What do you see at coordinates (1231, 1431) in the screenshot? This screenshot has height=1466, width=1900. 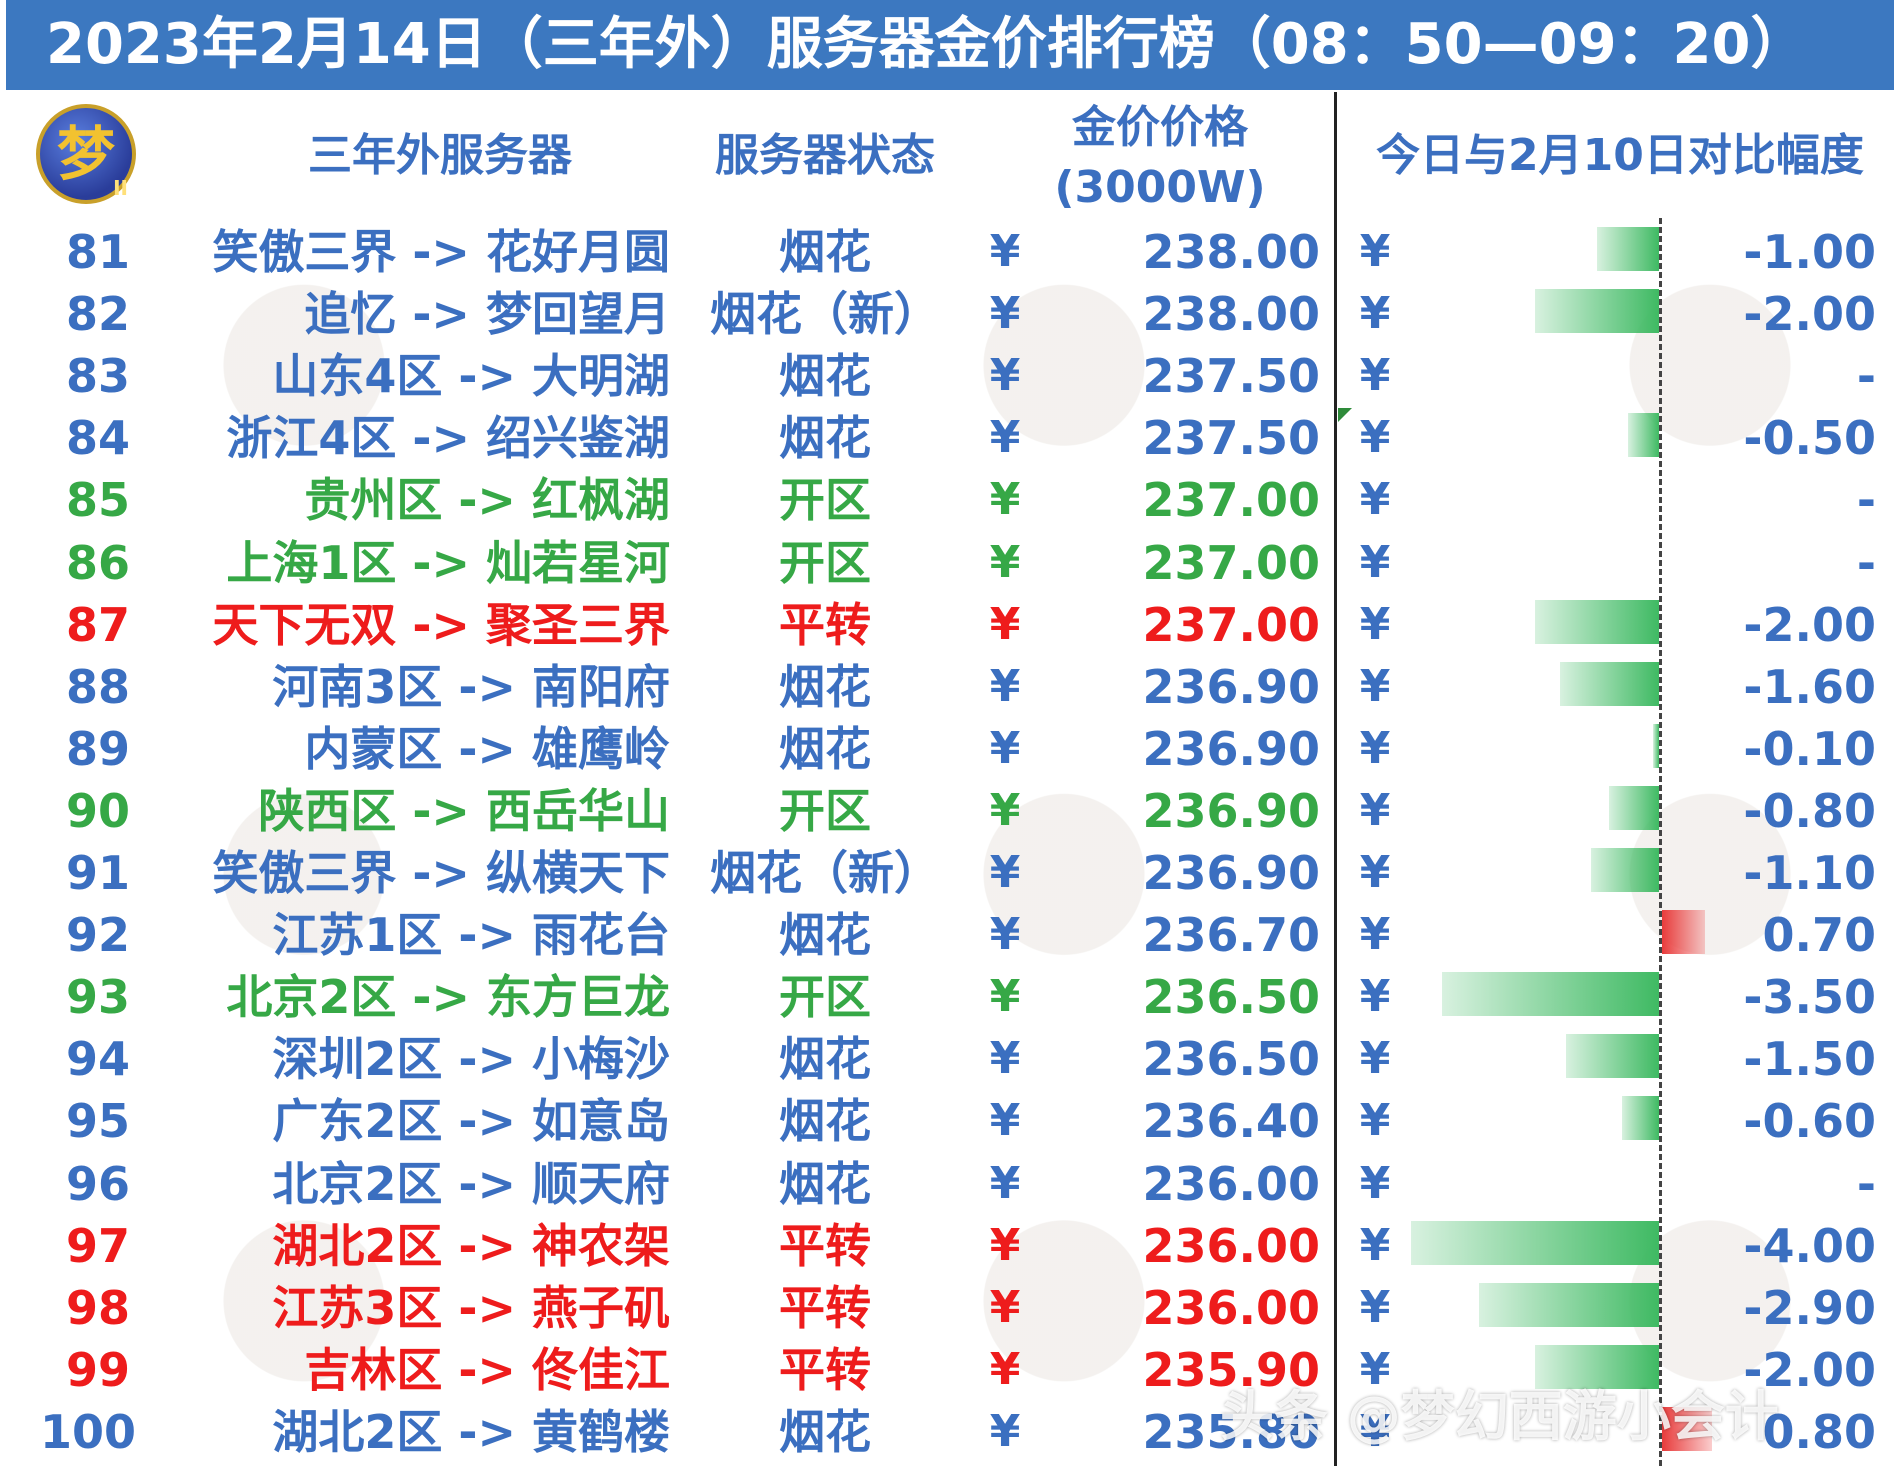 I see `price-cell: 235.80` at bounding box center [1231, 1431].